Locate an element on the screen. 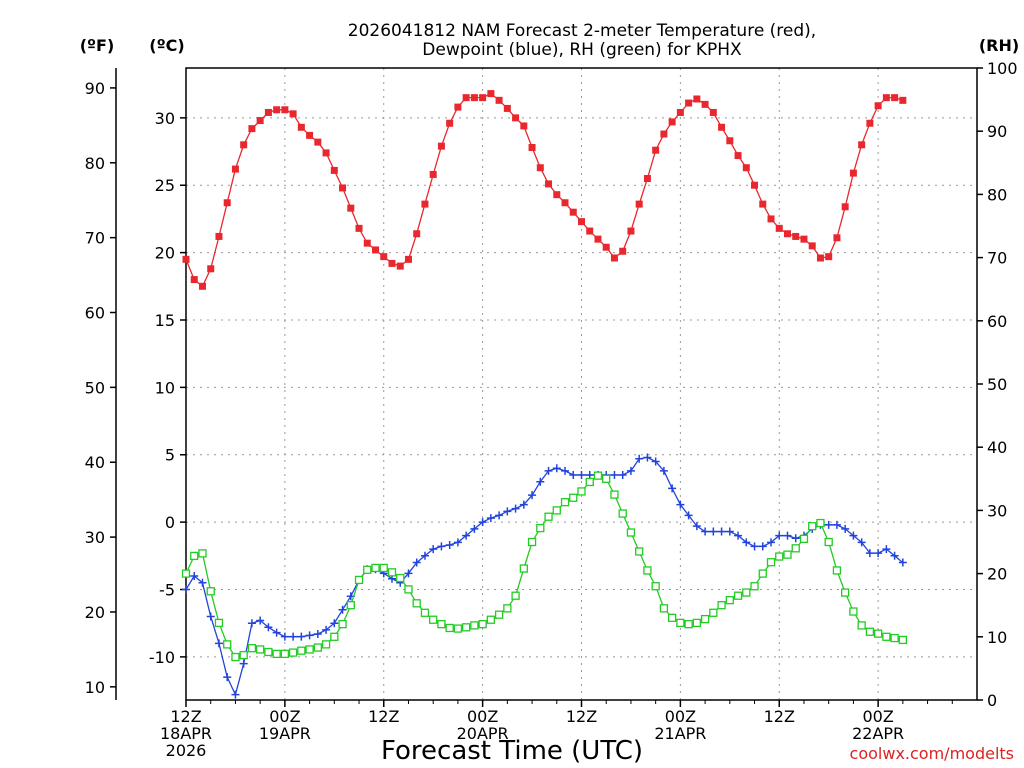  celsius-tick-label: -5 is located at coordinates (167, 590).